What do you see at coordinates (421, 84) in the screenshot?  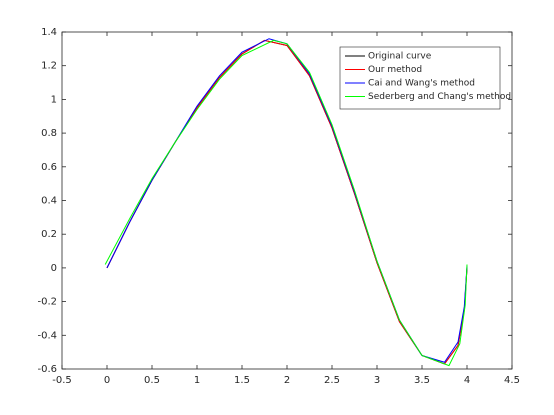 I see `legend-label: Cai and Wang's method` at bounding box center [421, 84].